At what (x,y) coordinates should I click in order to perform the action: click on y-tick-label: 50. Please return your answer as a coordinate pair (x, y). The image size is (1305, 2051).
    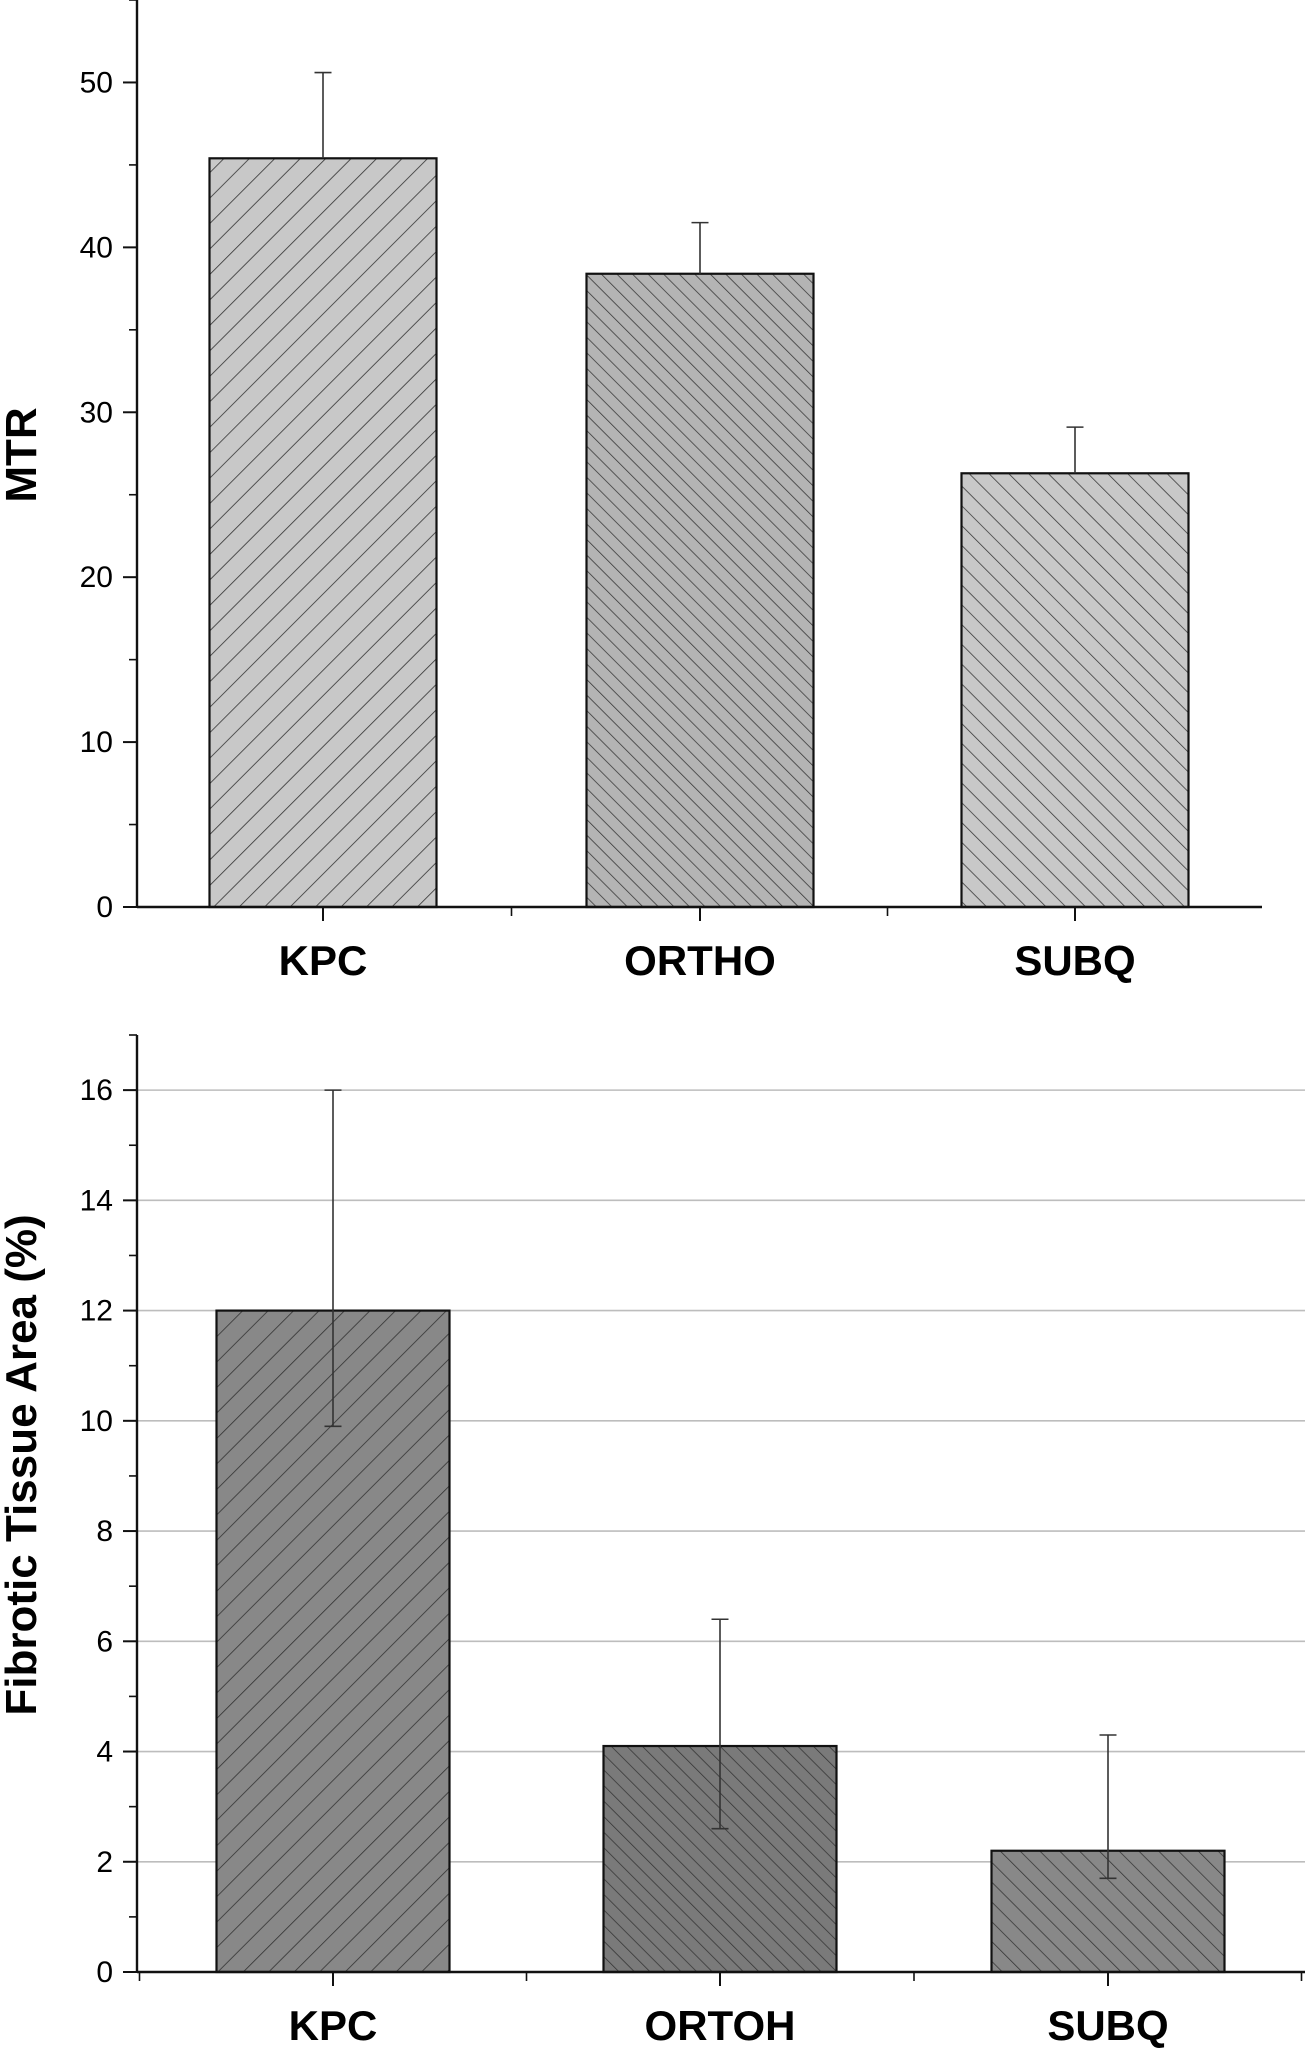
    Looking at the image, I should click on (96, 82).